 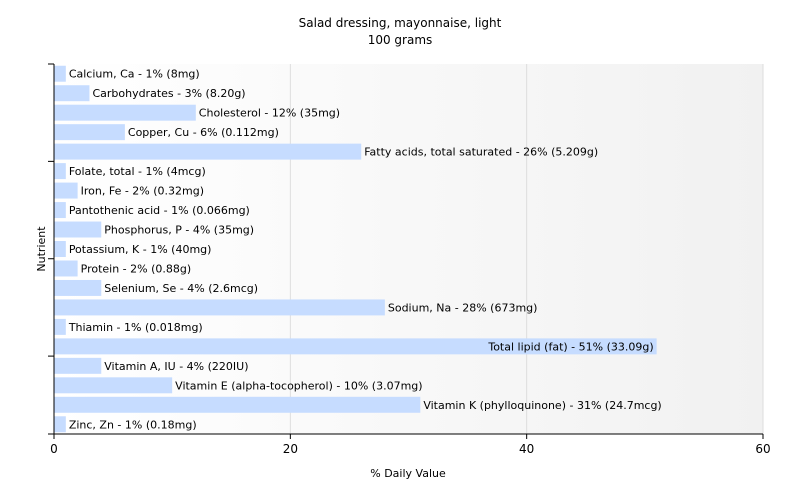 I want to click on x-tick-label: 60, so click(x=762, y=449).